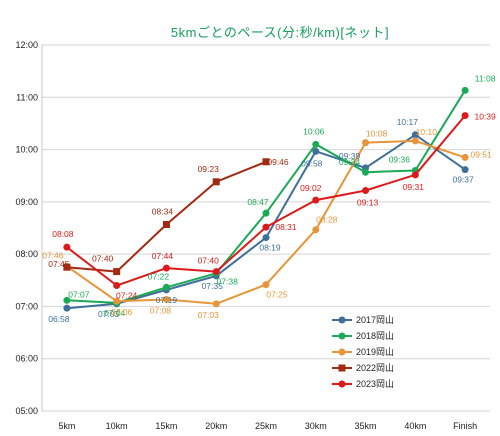 Image resolution: width=500 pixels, height=436 pixels. What do you see at coordinates (27, 97) in the screenshot?
I see `y-tick-label: 11:00` at bounding box center [27, 97].